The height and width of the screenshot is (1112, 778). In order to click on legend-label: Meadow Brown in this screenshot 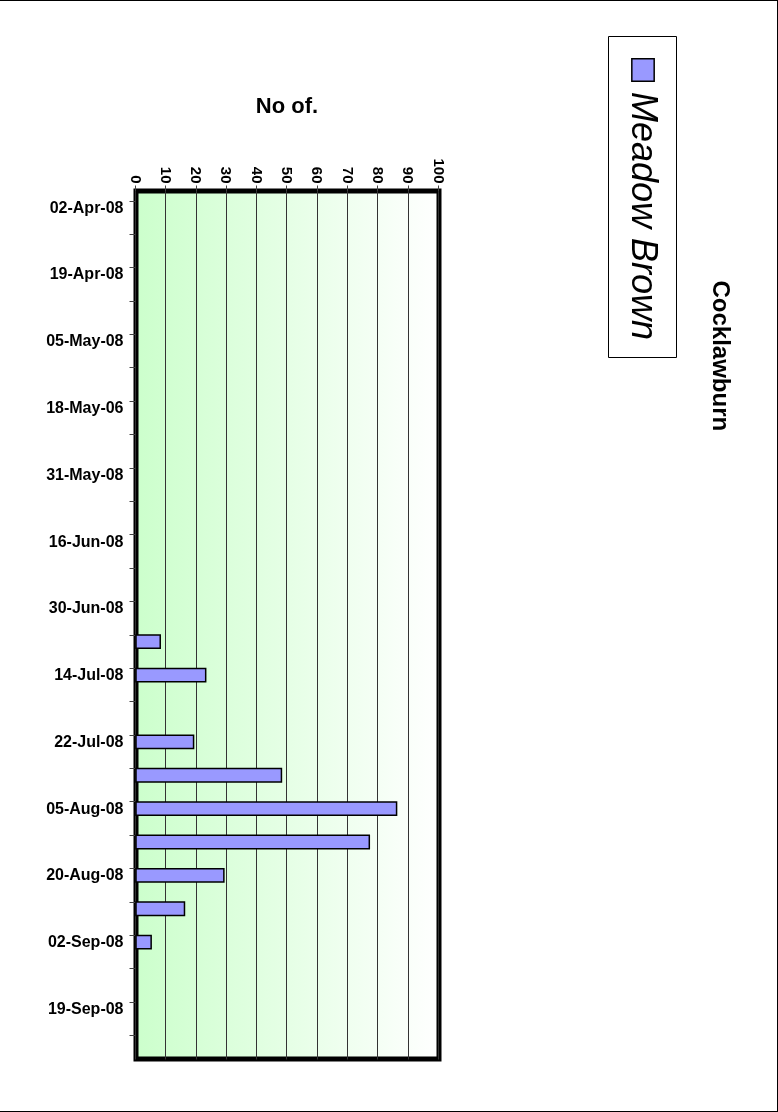, I will do `click(644, 216)`.